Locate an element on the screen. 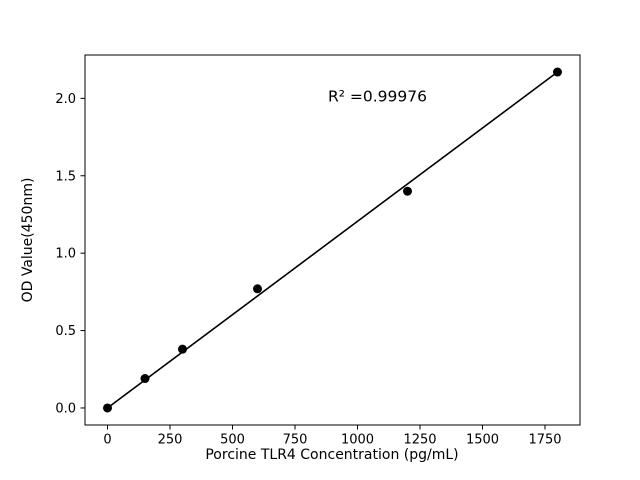  y-tick-label: 0.0 is located at coordinates (65, 408).